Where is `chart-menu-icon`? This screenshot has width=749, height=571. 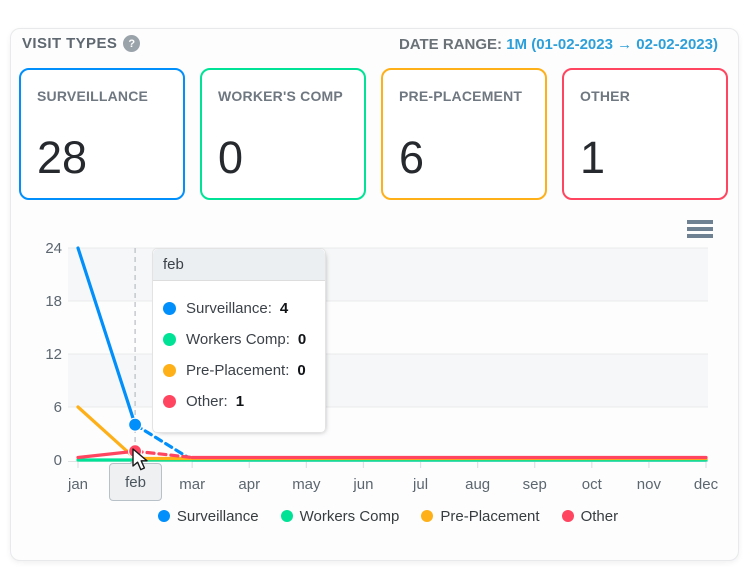
chart-menu-icon is located at coordinates (700, 230).